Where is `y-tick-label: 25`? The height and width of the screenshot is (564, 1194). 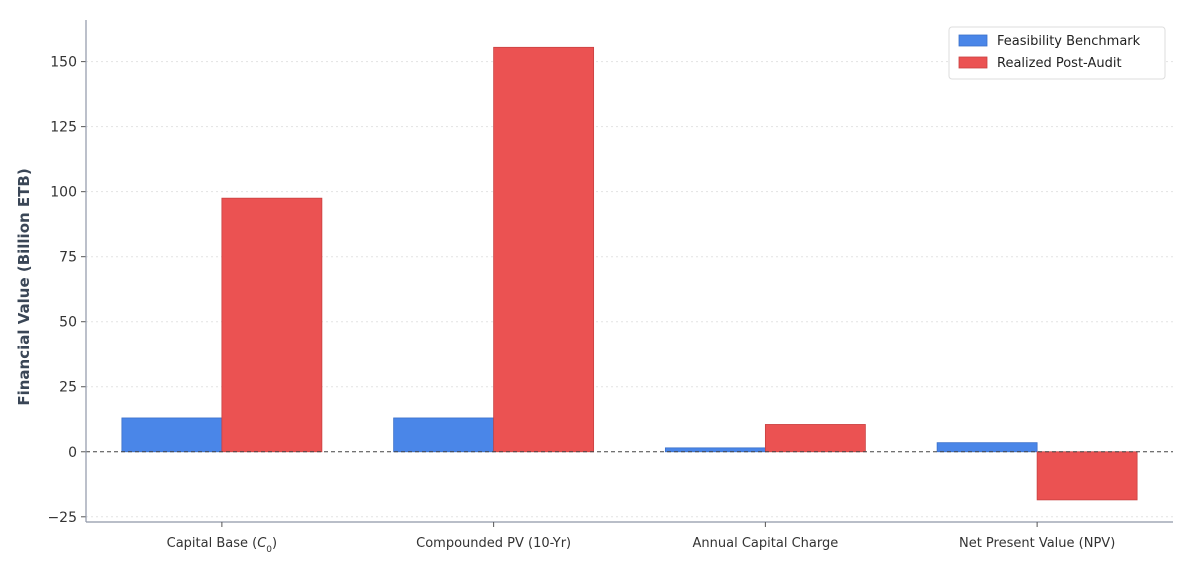 y-tick-label: 25 is located at coordinates (68, 388).